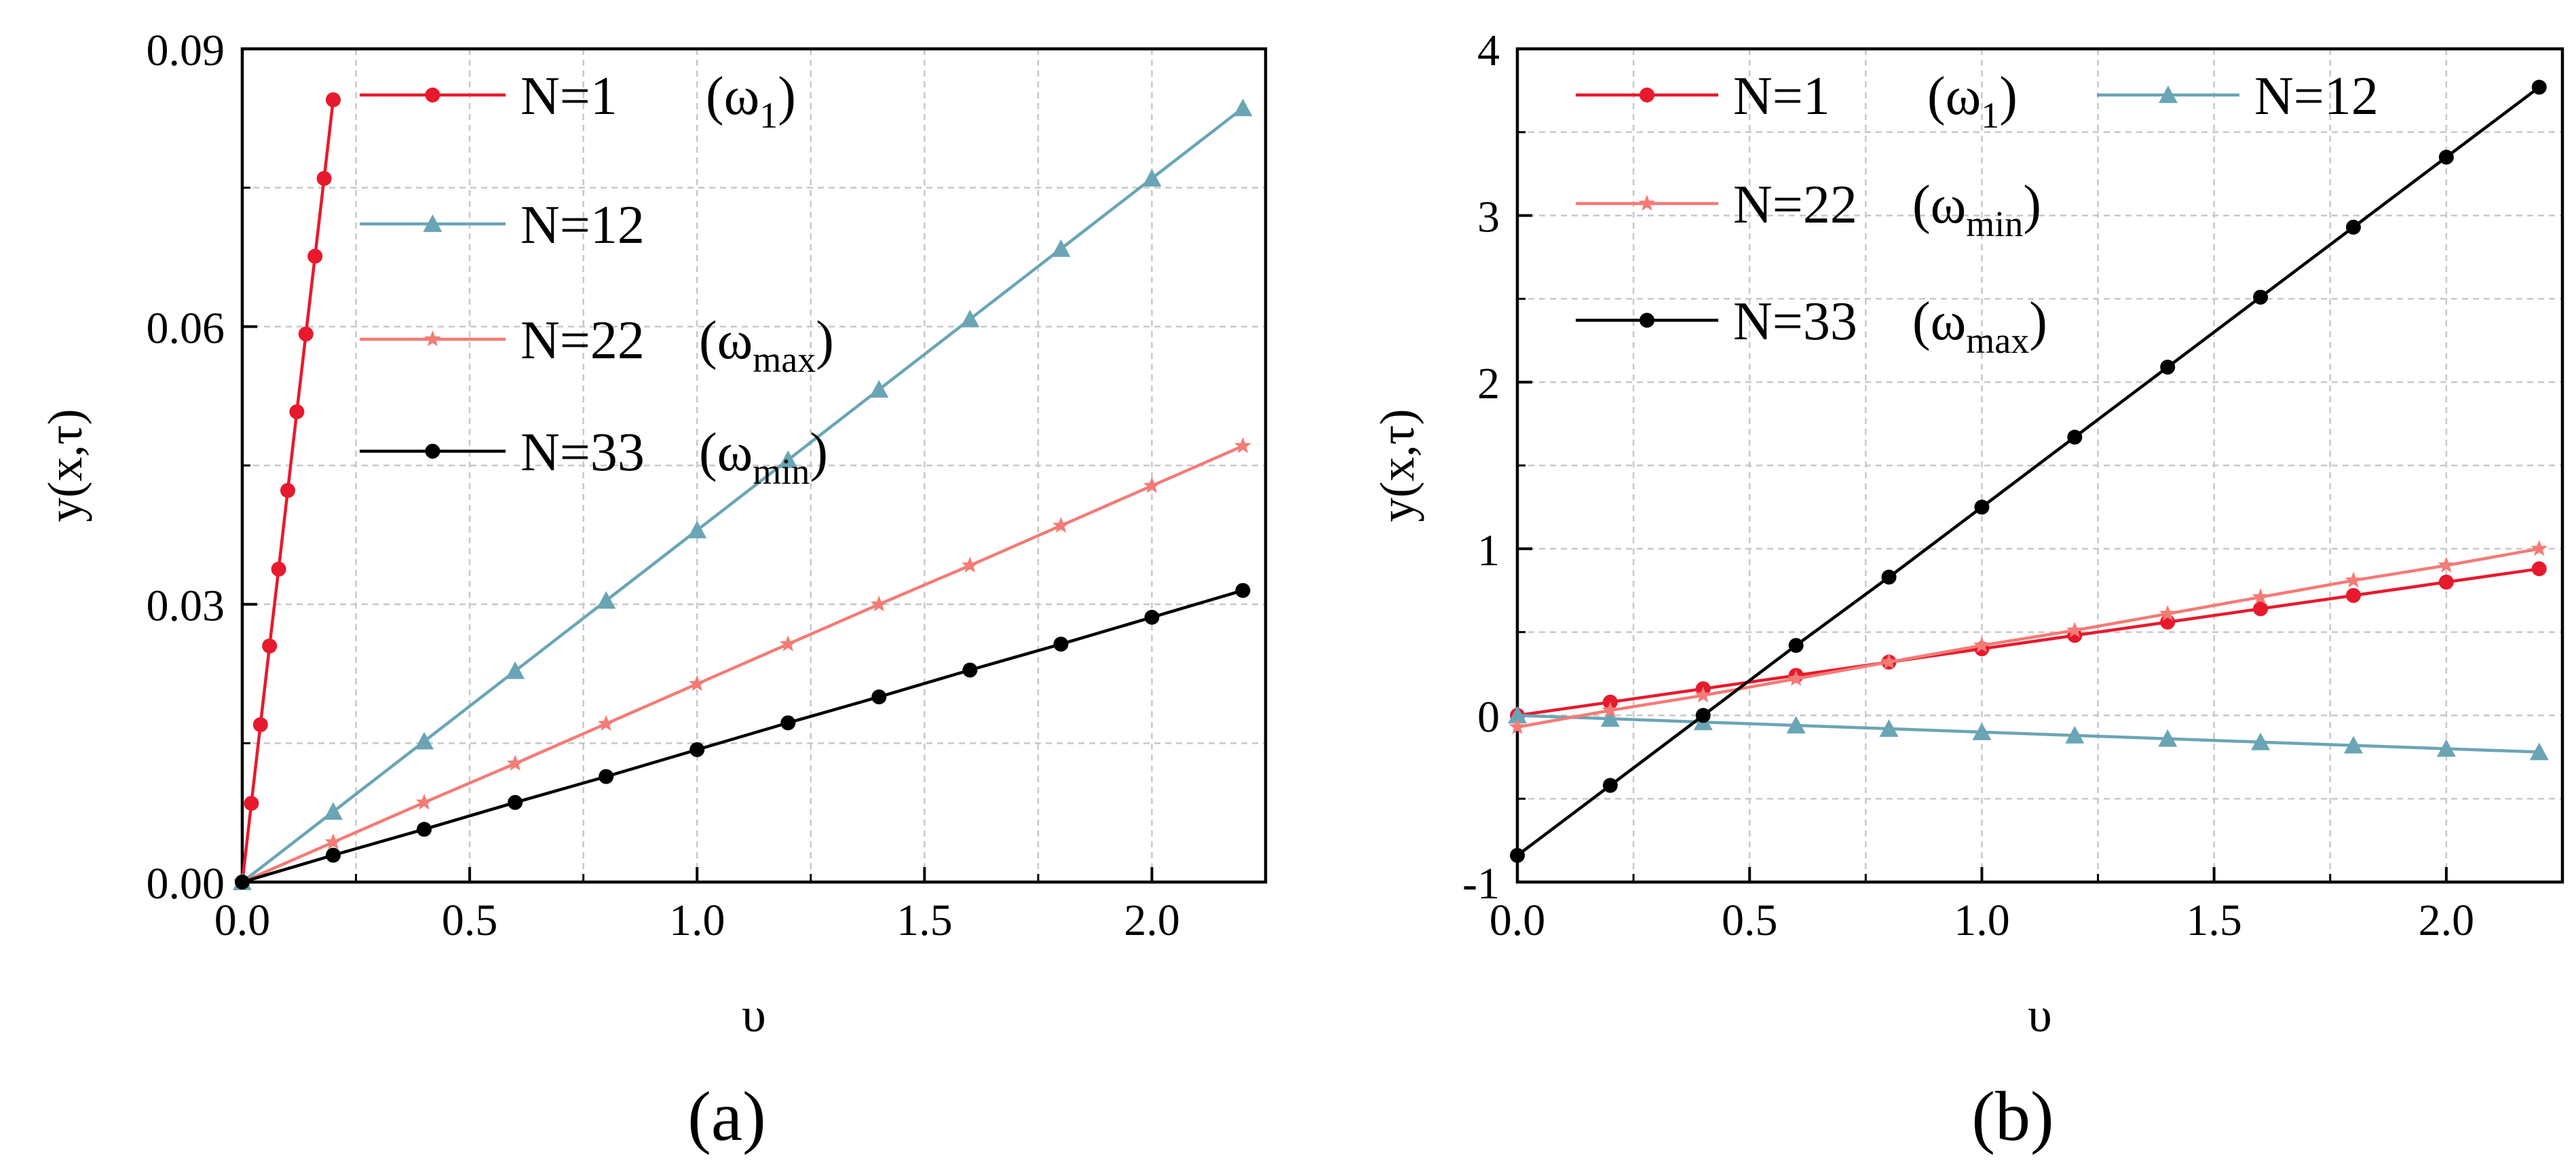  I want to click on y-tick-label: 3, so click(1488, 217).